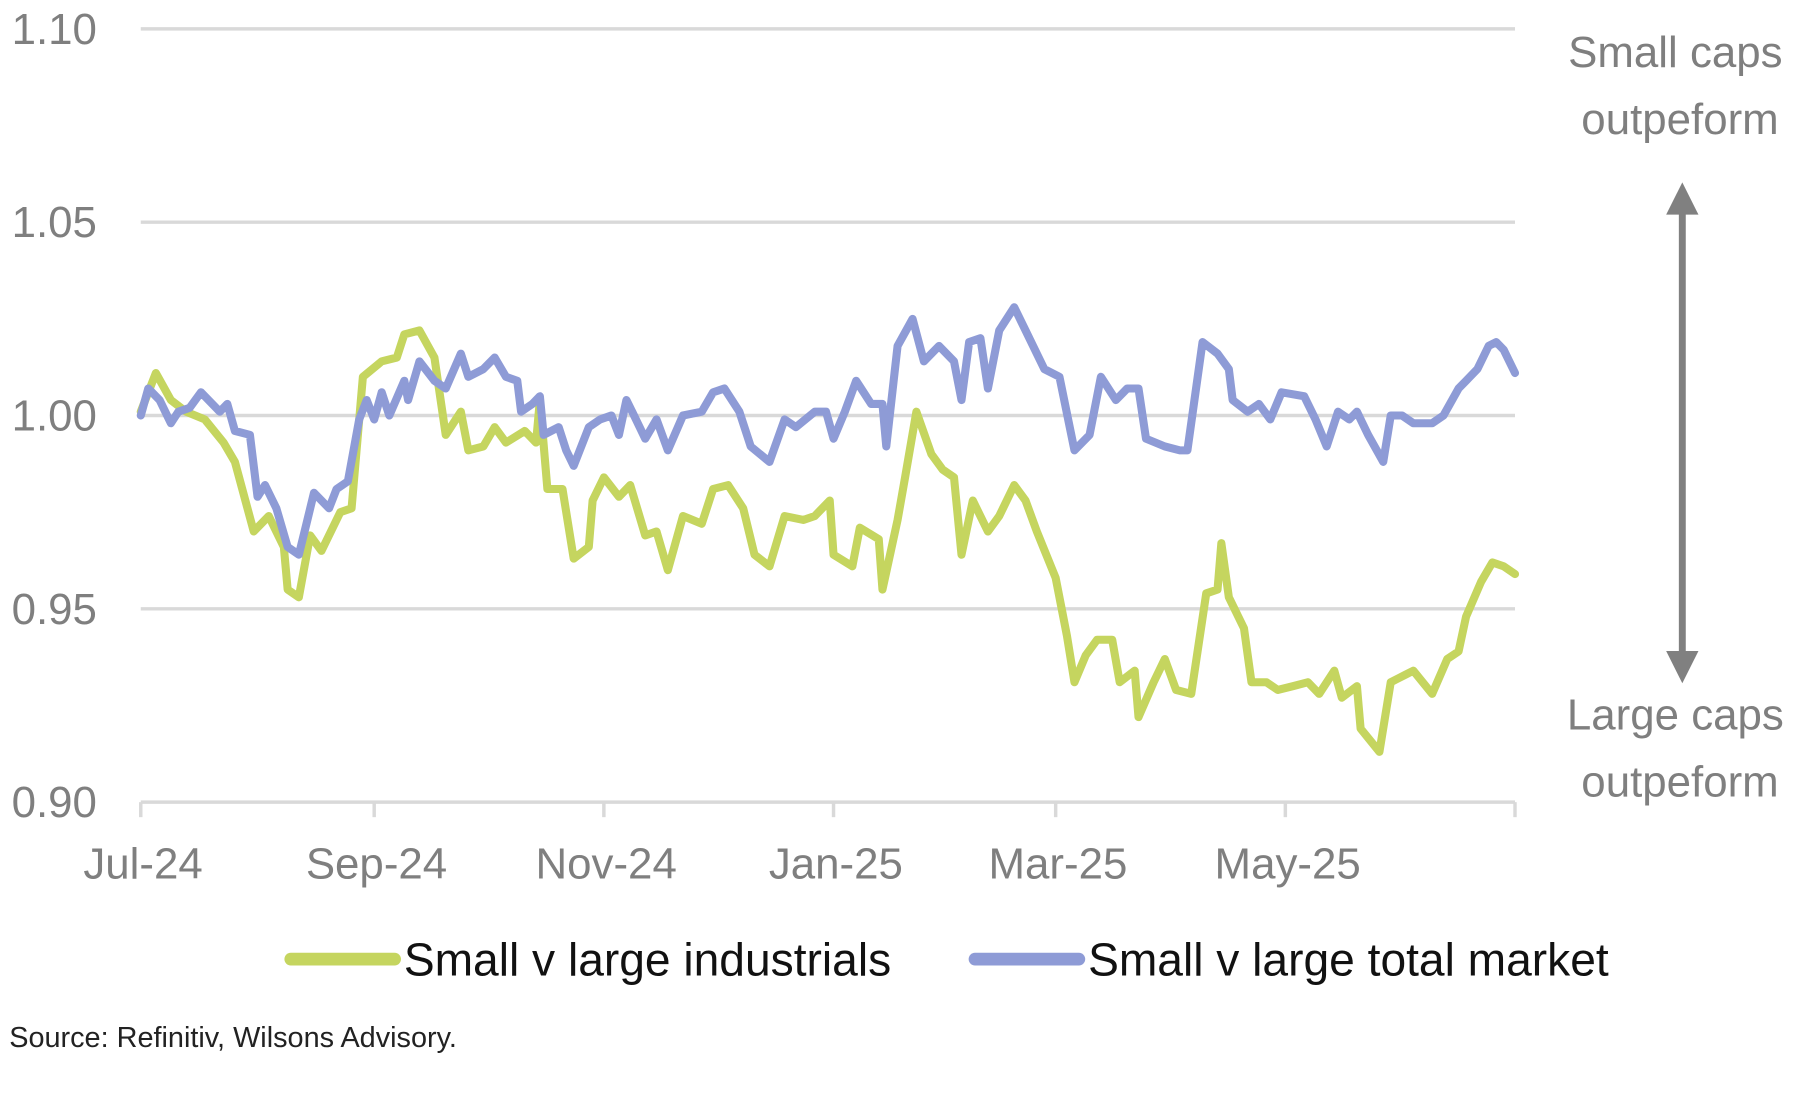  Describe the element at coordinates (376, 863) in the screenshot. I see `x-tick-label: Sep-24` at that location.